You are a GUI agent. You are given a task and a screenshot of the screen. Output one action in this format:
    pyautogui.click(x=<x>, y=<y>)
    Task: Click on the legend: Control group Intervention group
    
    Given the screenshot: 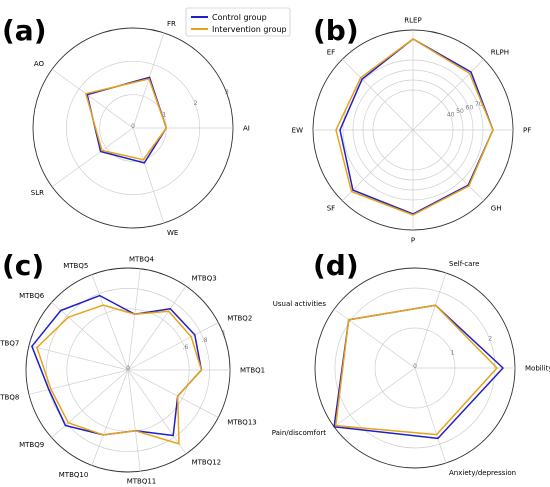 What is the action you would take?
    pyautogui.click(x=238, y=22)
    